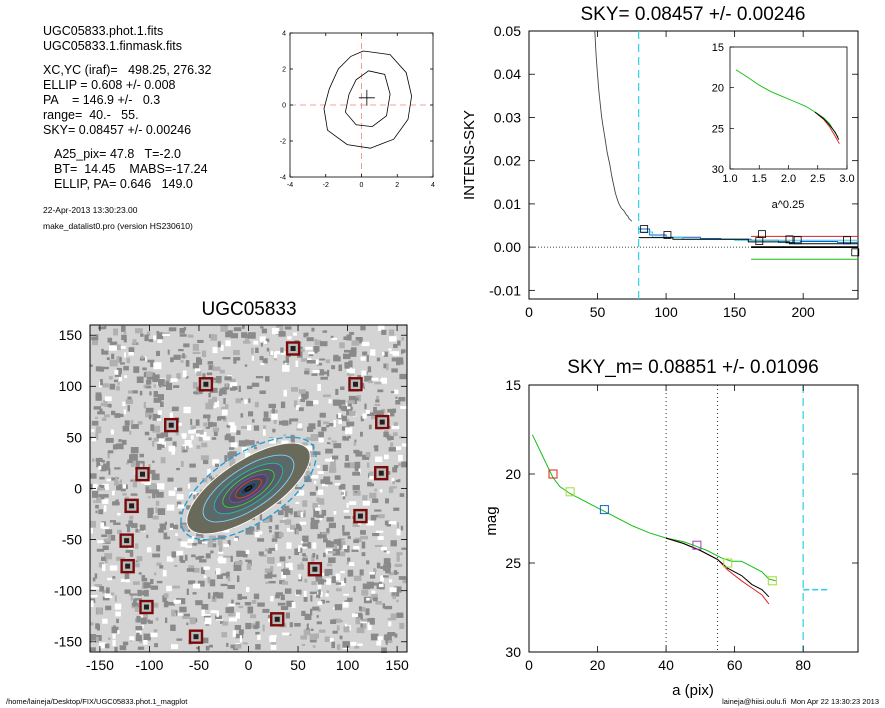 This screenshot has width=885, height=708. I want to click on x-tick-label: 4, so click(433, 185).